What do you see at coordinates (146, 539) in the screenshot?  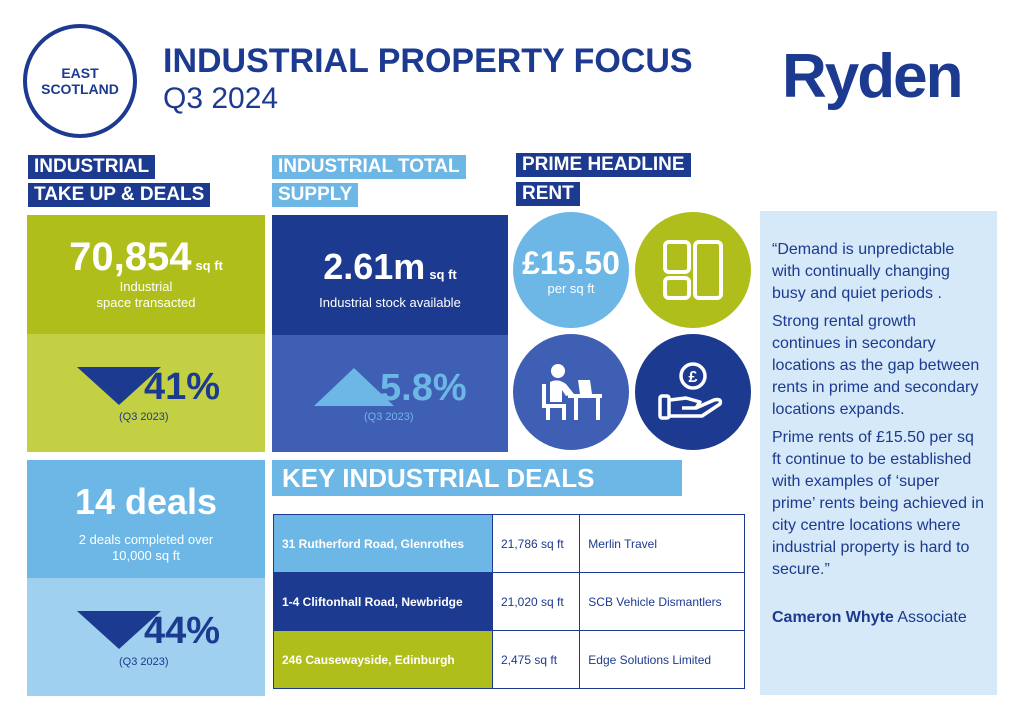 I see `deals-desc-line1: 2 deals completed over` at bounding box center [146, 539].